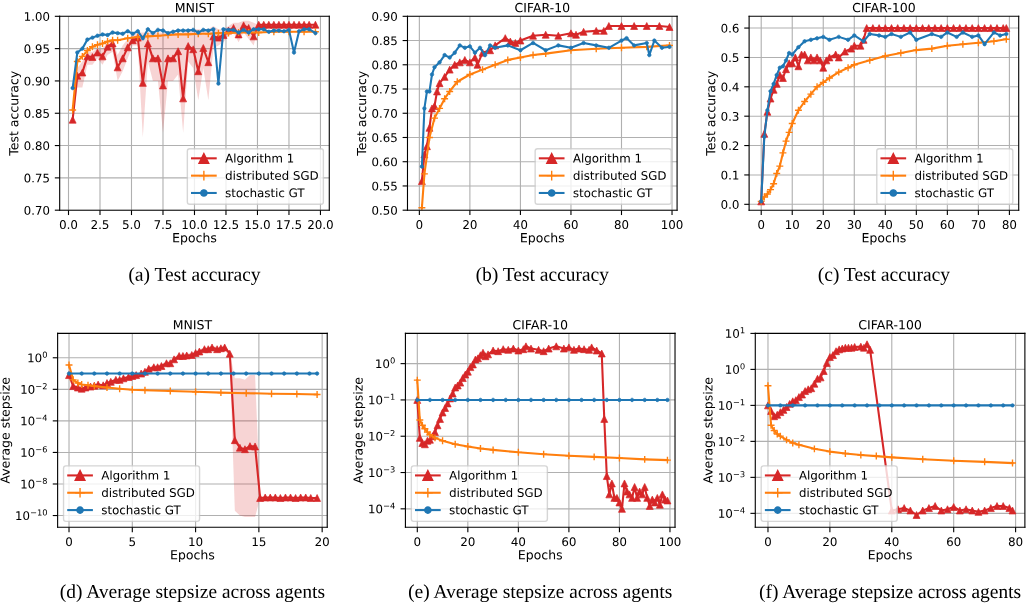 This screenshot has height=604, width=1029. What do you see at coordinates (289, 225) in the screenshot?
I see `x-tick-label: 17.5` at bounding box center [289, 225].